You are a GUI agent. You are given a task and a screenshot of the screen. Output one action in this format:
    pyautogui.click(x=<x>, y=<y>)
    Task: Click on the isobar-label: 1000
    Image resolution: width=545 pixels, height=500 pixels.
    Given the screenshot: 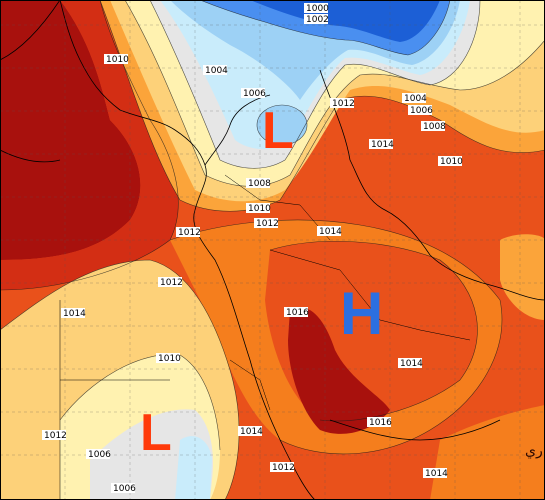 What is the action you would take?
    pyautogui.click(x=316, y=8)
    